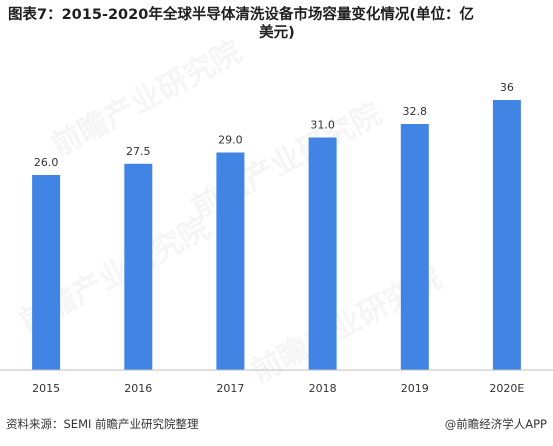  What do you see at coordinates (230, 388) in the screenshot?
I see `x-tick-2017: 2017` at bounding box center [230, 388].